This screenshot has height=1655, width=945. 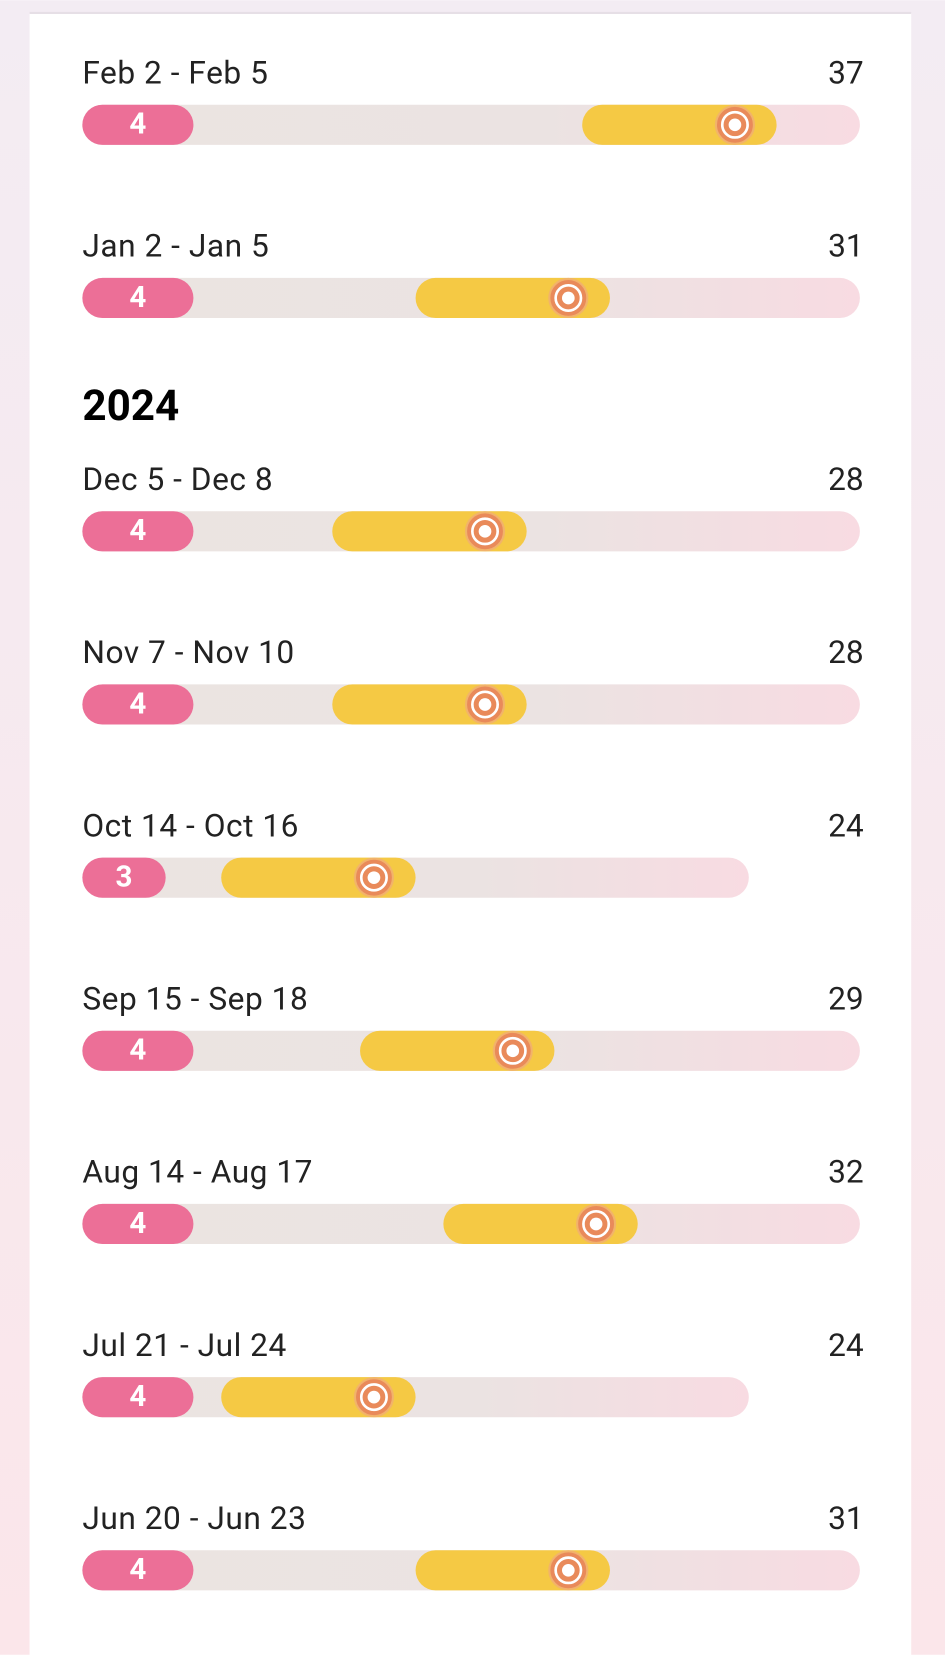 What do you see at coordinates (473, 1545) in the screenshot?
I see `cycle-row: Jun 20 - Jun 23 31 4` at bounding box center [473, 1545].